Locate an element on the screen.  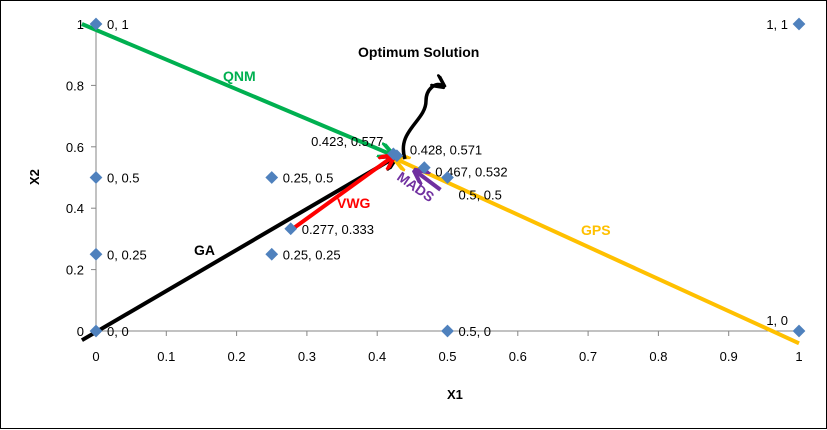
annotation-qnm: QNM is located at coordinates (239, 76).